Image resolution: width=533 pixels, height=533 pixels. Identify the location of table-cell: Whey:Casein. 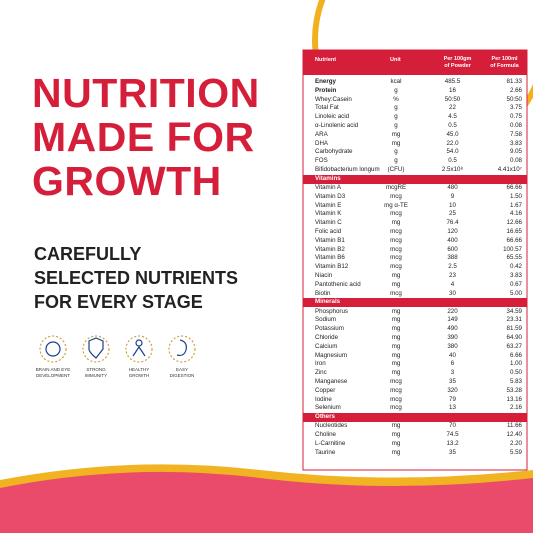
(333, 99).